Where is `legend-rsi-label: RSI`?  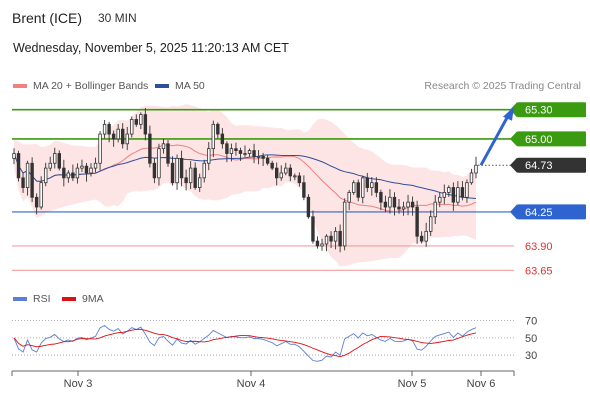
legend-rsi-label: RSI is located at coordinates (42, 299).